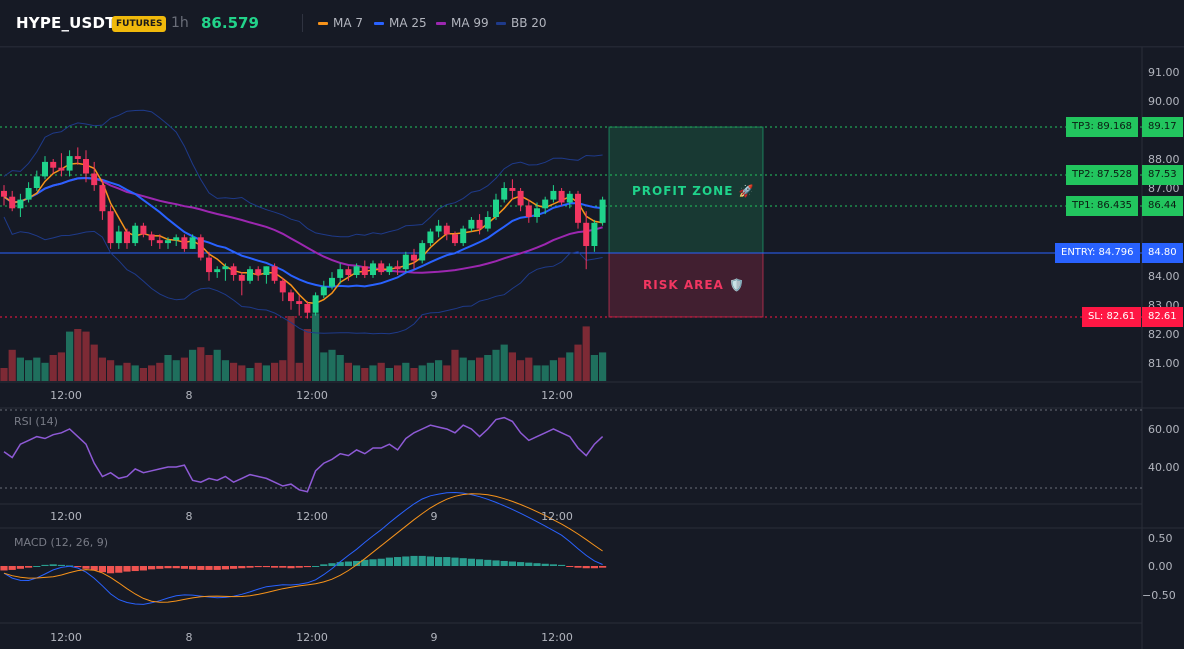 The image size is (1184, 649). What do you see at coordinates (66, 23) in the screenshot?
I see `symbol-name: HYPE_USDT` at bounding box center [66, 23].